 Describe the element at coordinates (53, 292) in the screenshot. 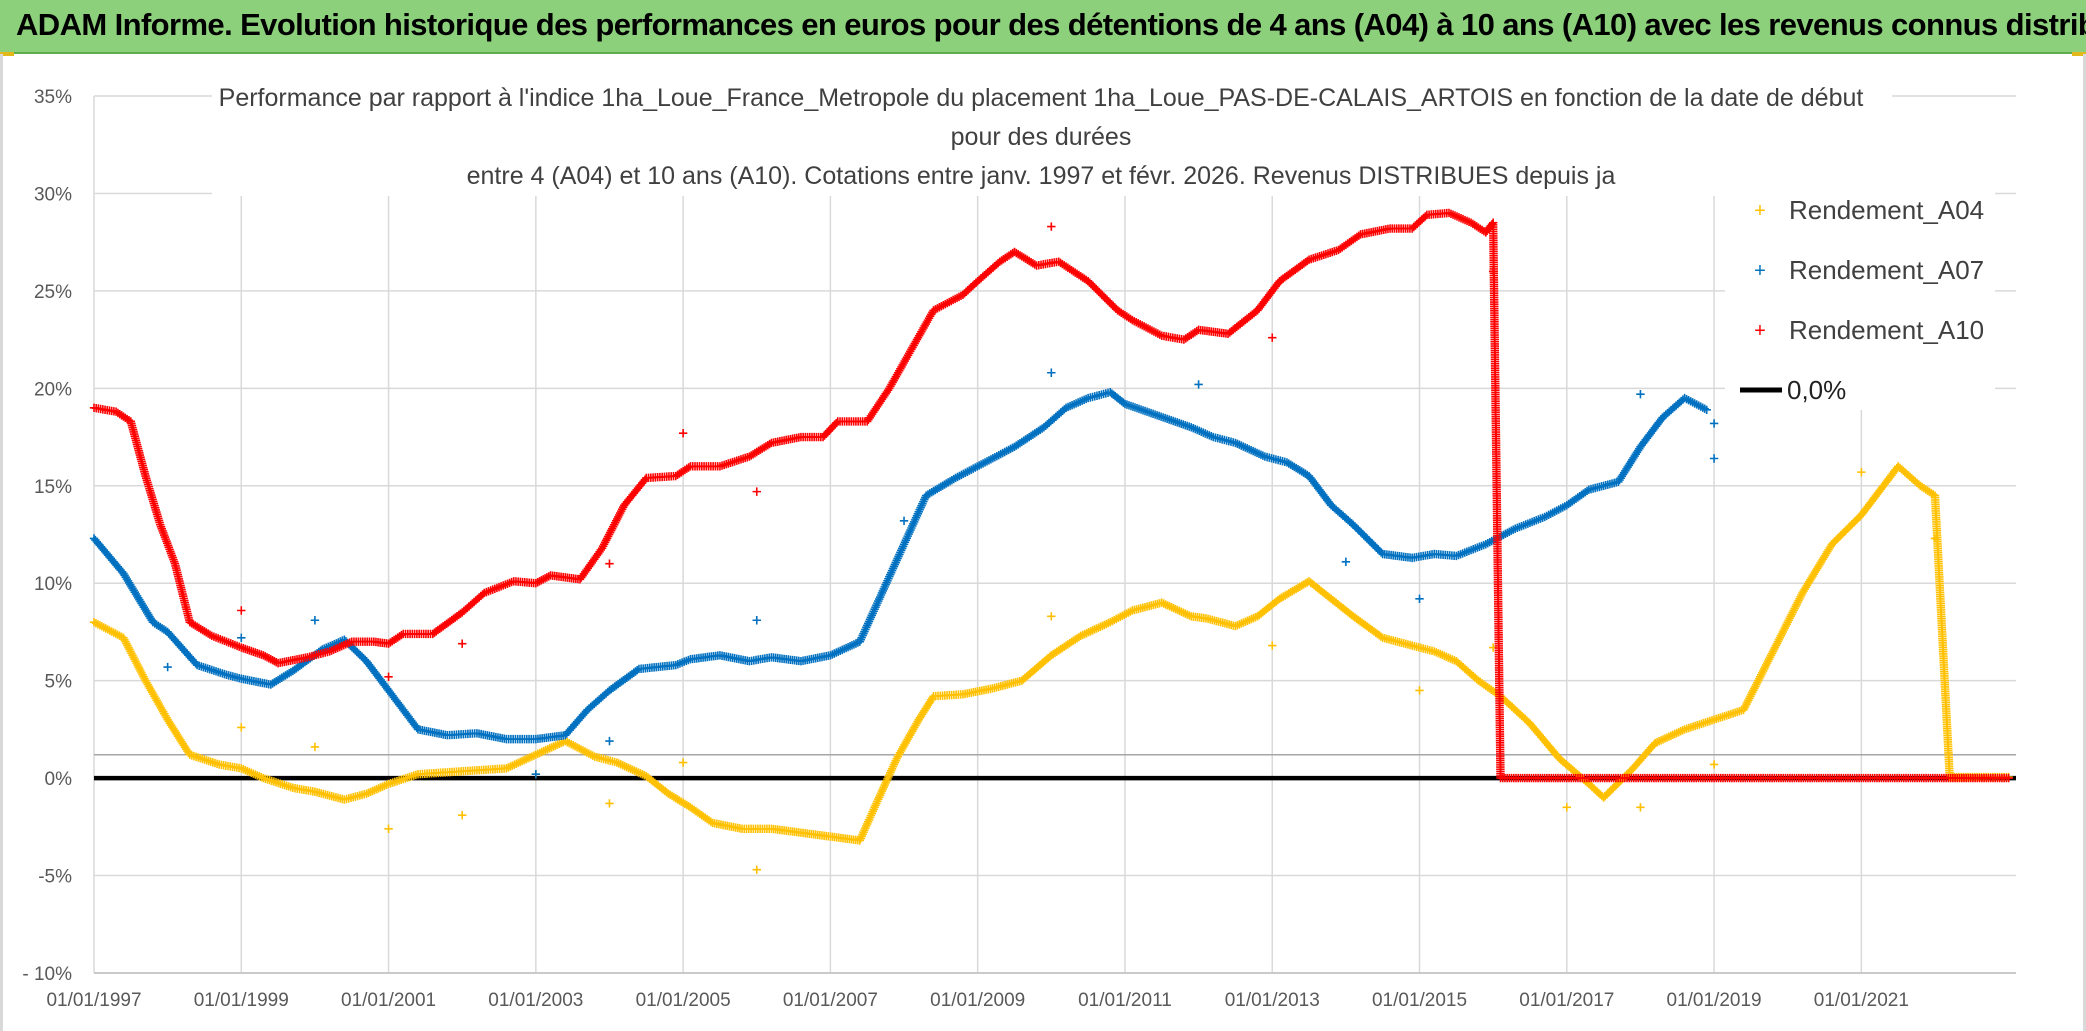

I see `y-tick-label: 25%` at that location.